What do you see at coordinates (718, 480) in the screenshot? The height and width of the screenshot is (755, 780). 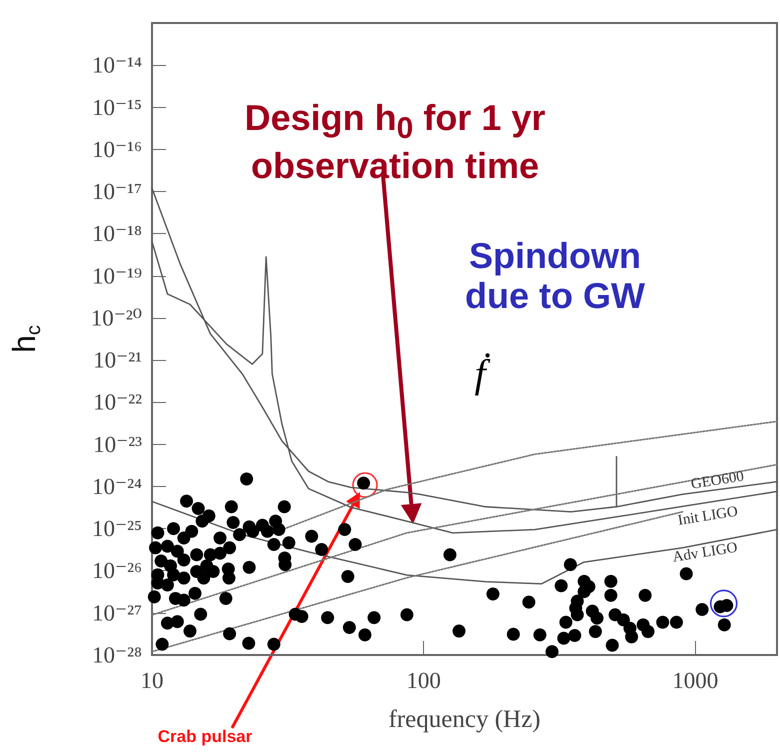 I see `text: GEO600` at bounding box center [718, 480].